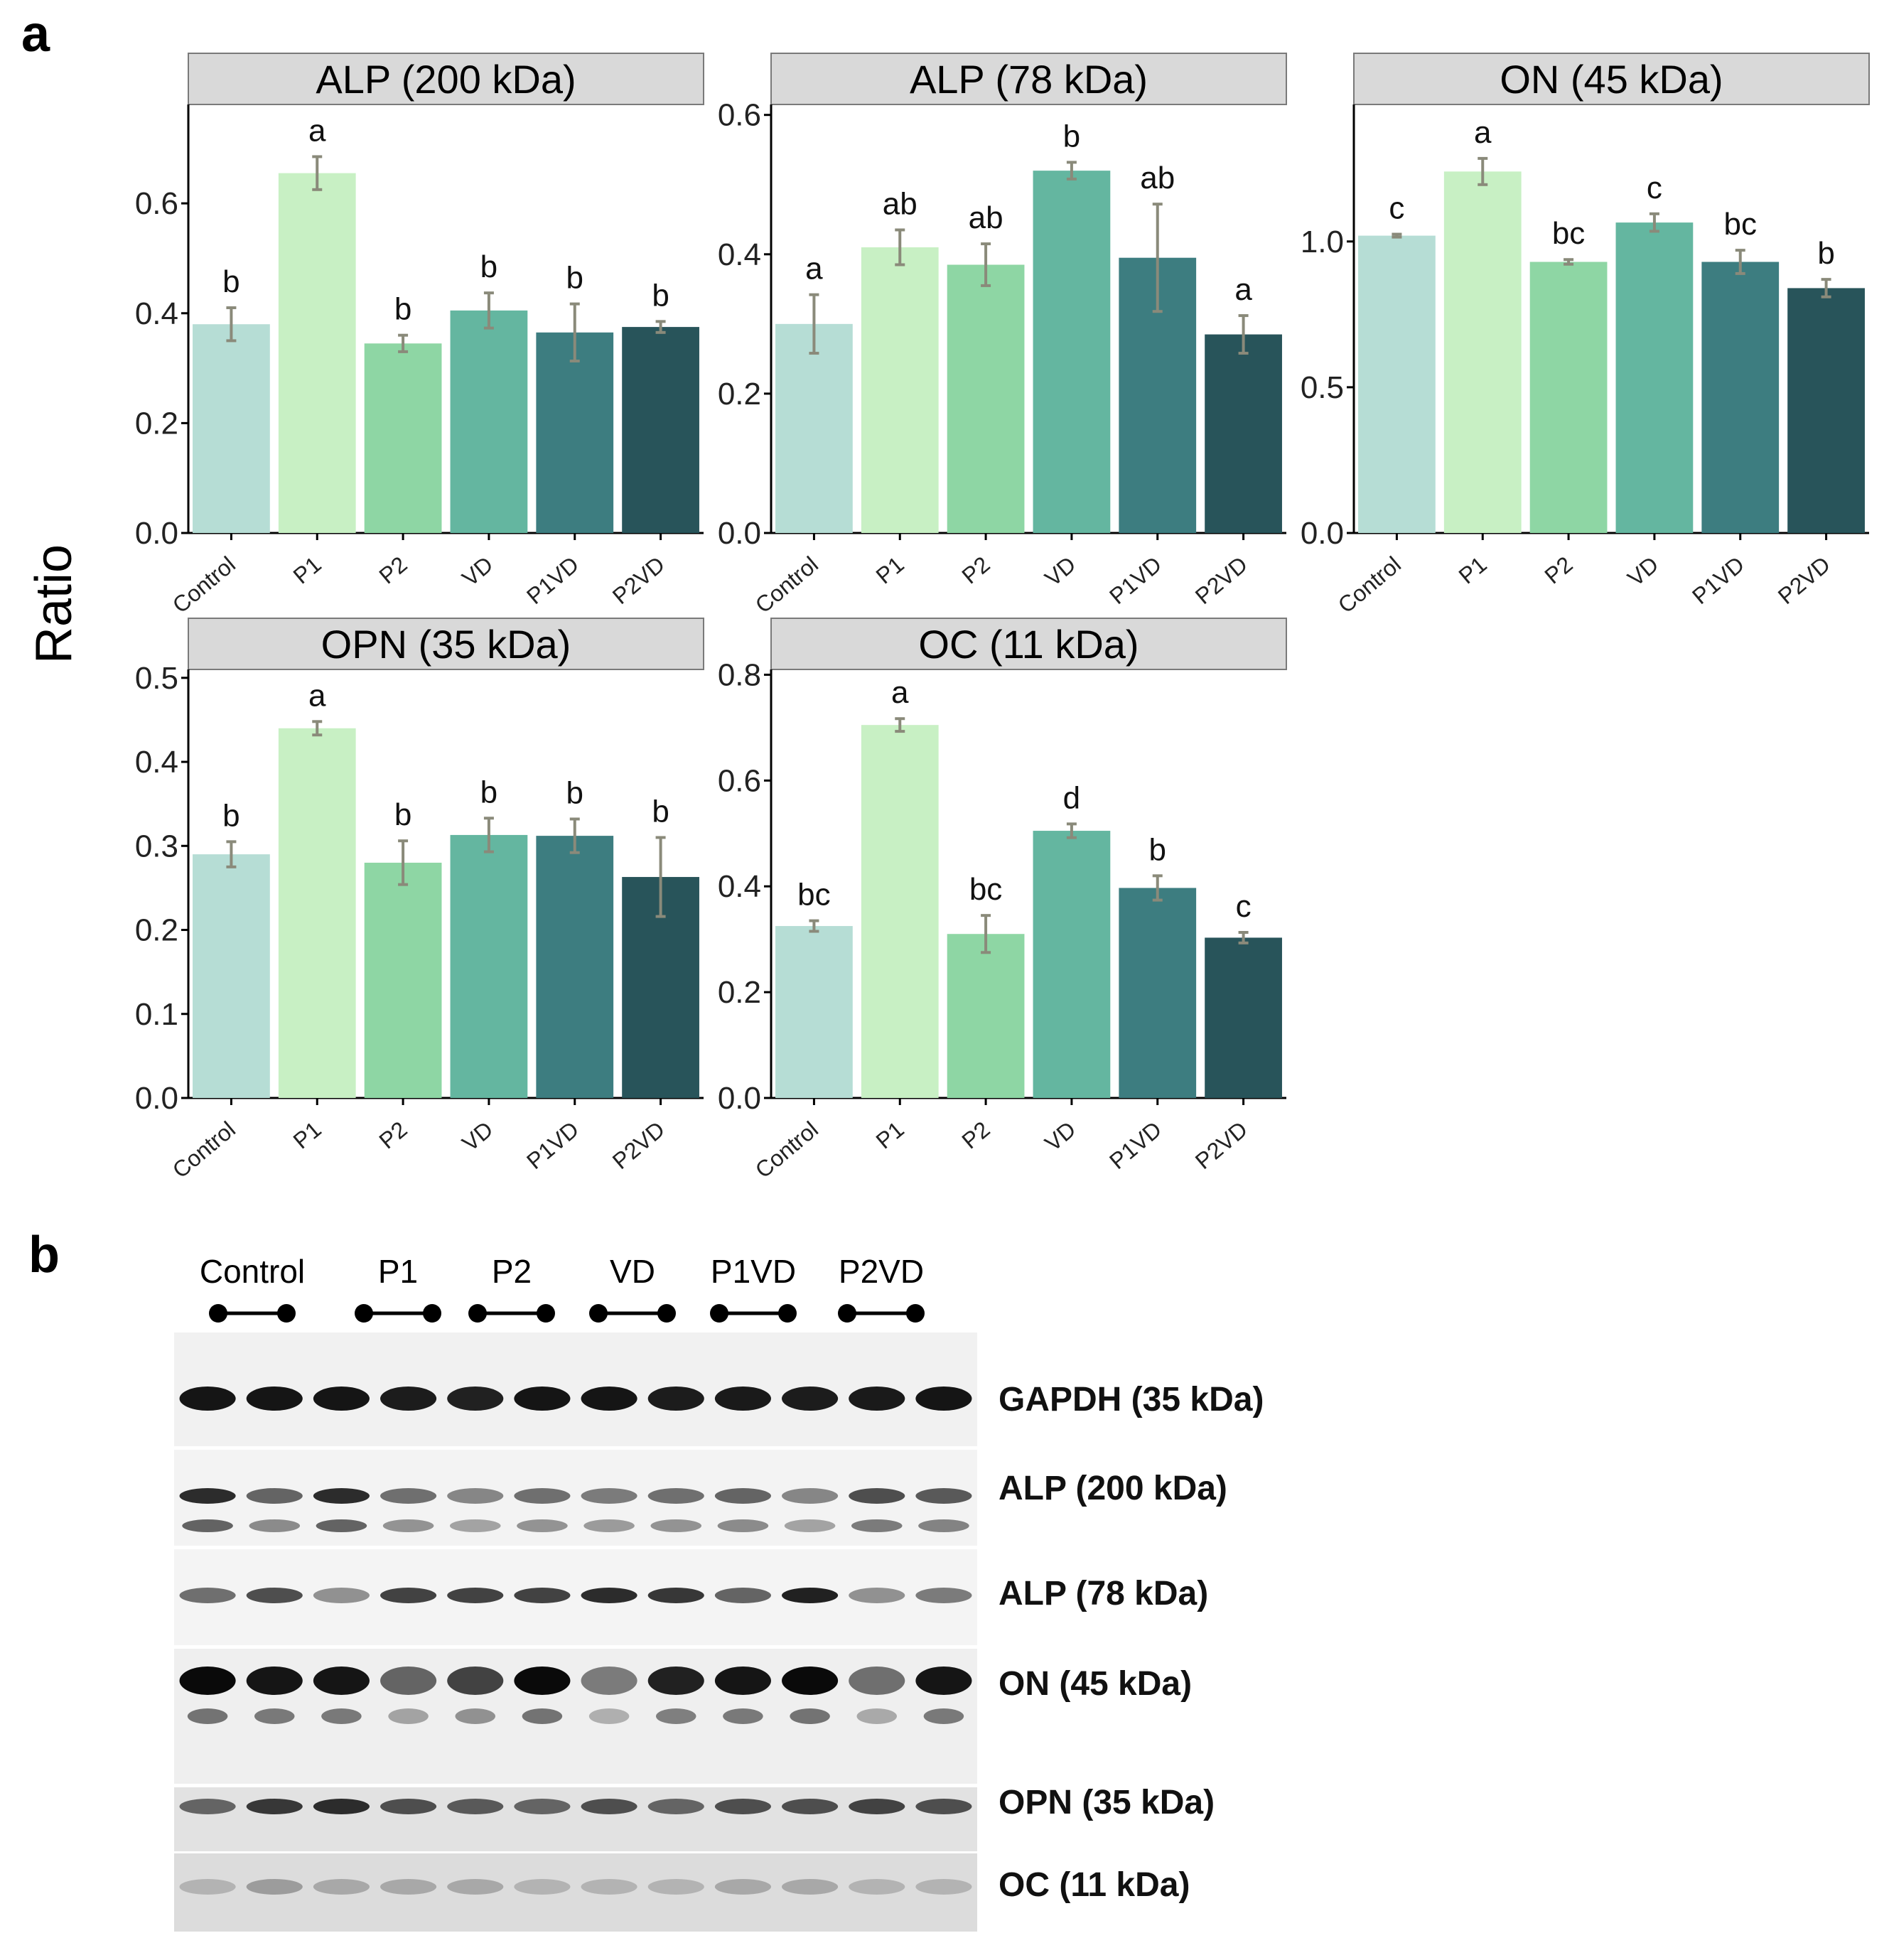 The height and width of the screenshot is (1960, 1889). I want to click on chart-title: ALP (200 kDa), so click(446, 79).